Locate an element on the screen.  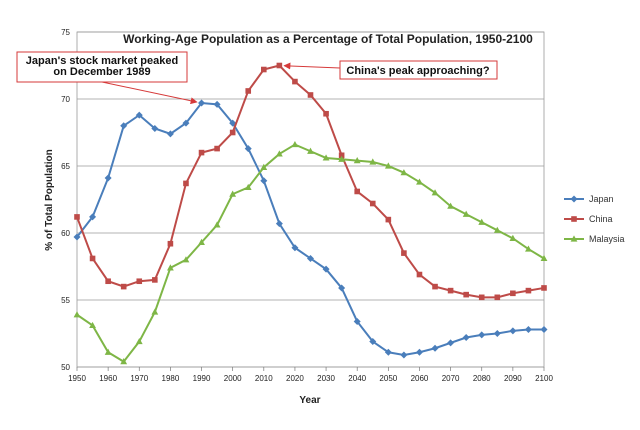
callout-china: China's peak approaching? is located at coordinates (390, 70).